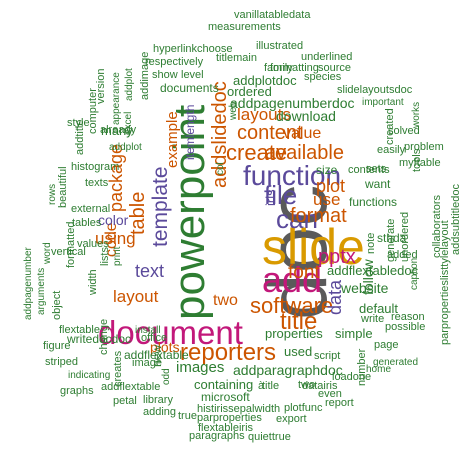  Describe the element at coordinates (115, 238) in the screenshot. I see `cloud-word: using` at that location.